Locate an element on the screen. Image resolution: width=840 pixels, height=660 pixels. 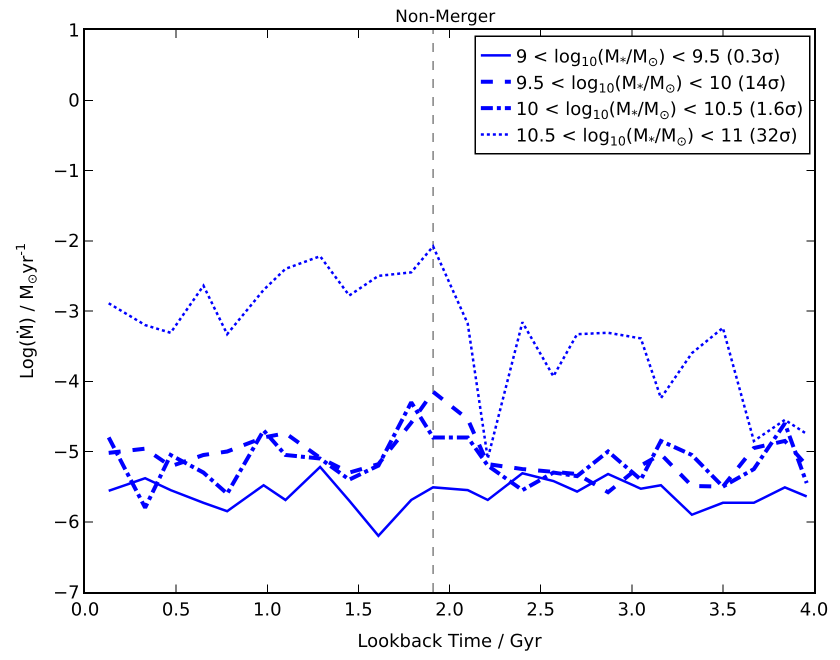
x-tick-label: 2.5 is located at coordinates (540, 609).